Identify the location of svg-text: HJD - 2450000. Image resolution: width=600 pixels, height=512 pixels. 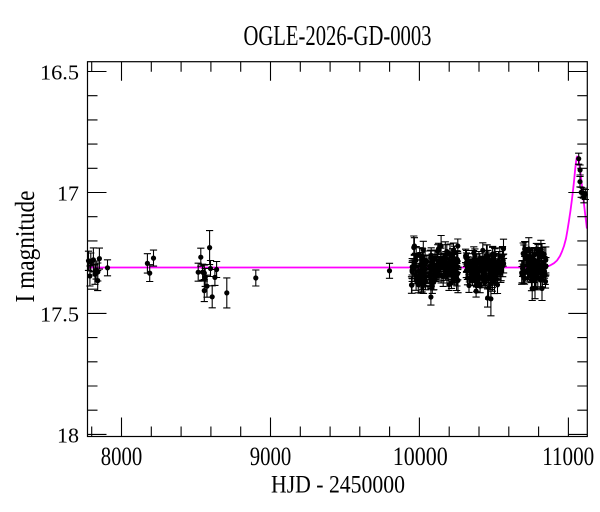
(338, 484).